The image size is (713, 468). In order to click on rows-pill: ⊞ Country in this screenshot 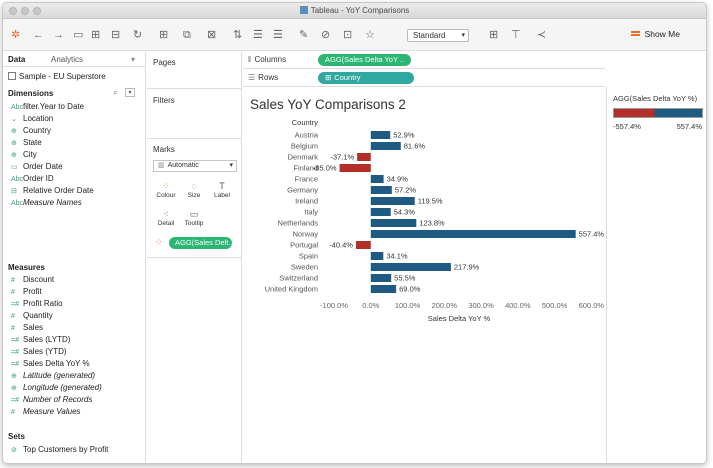, I will do `click(366, 78)`.